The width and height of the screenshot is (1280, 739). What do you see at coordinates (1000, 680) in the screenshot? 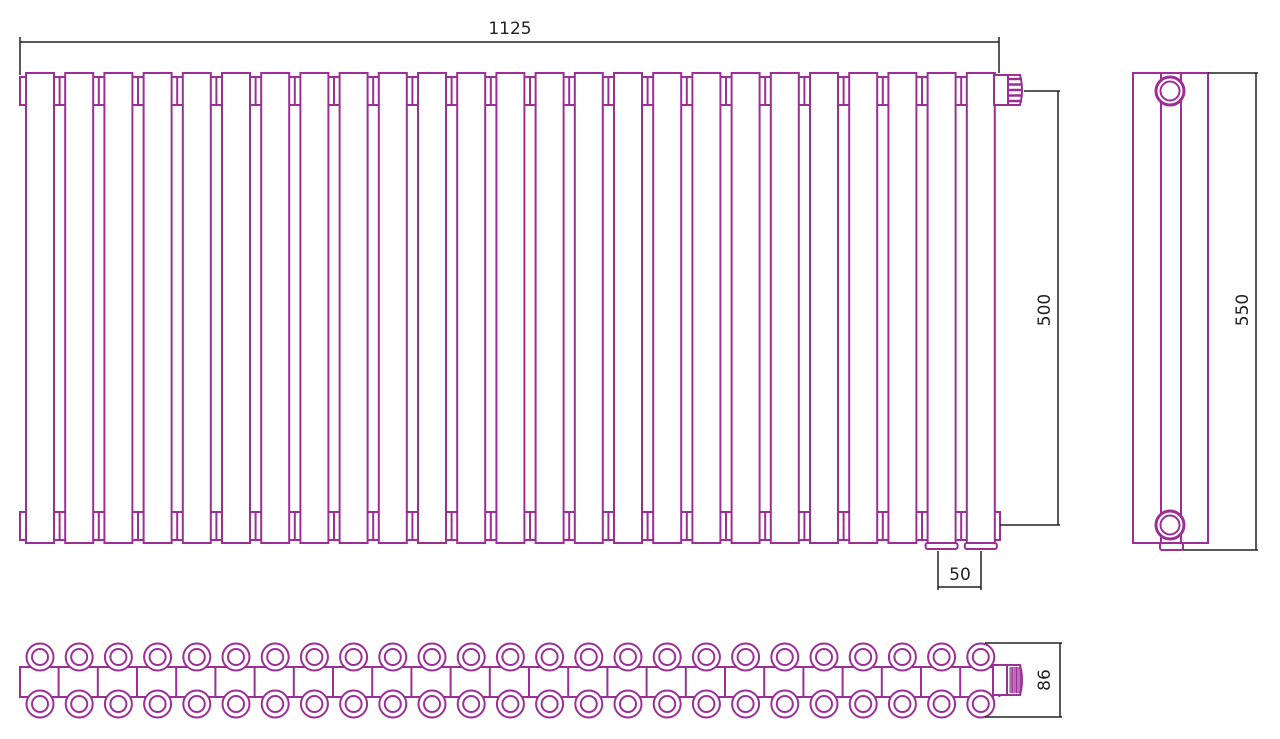
I see `top-valve-body` at bounding box center [1000, 680].